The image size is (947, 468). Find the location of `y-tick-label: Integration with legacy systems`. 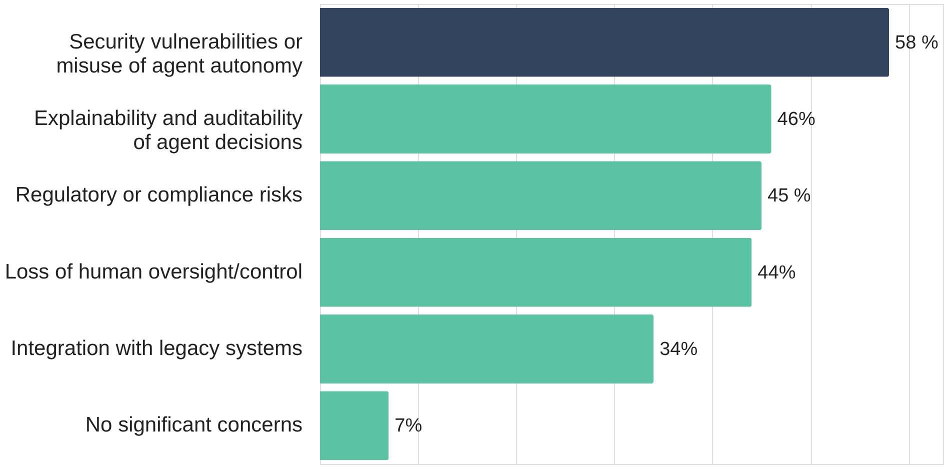

y-tick-label: Integration with legacy systems is located at coordinates (156, 348).